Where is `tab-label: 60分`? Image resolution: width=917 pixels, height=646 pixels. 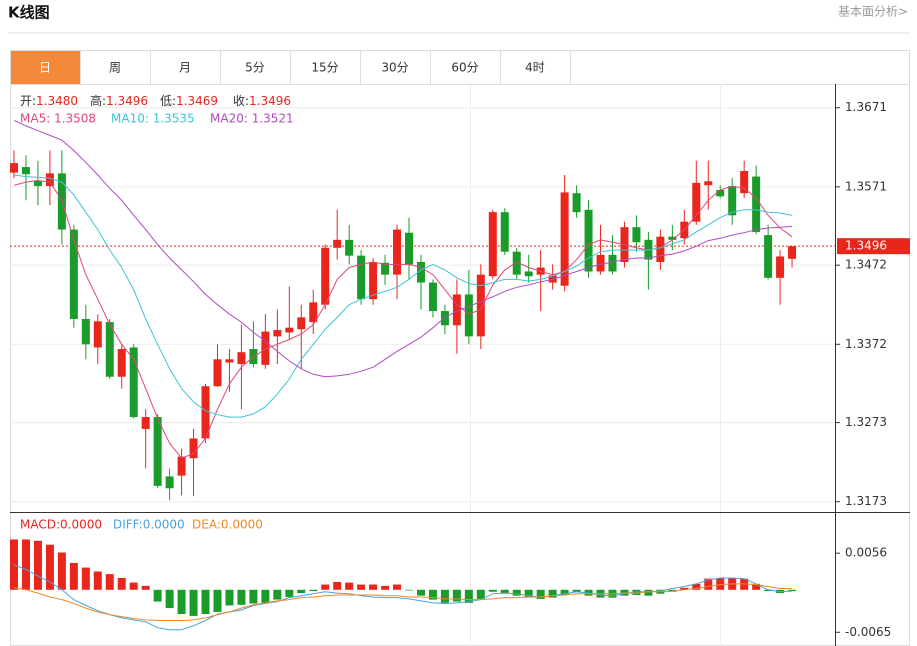
tab-label: 60分 is located at coordinates (464, 68).